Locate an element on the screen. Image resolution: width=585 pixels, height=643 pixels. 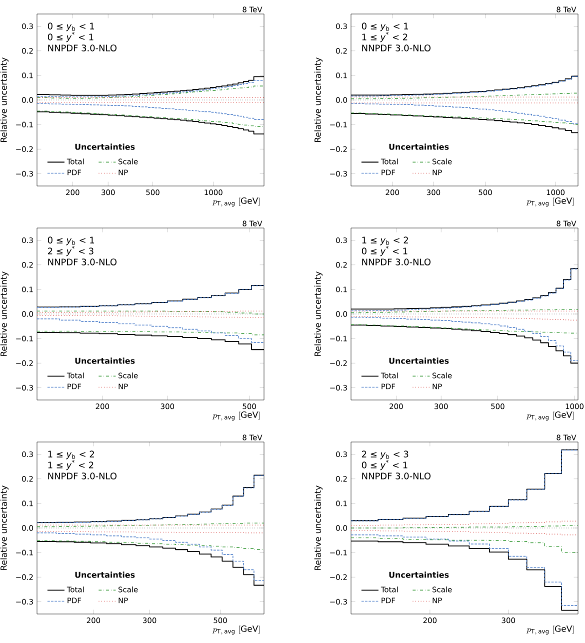
annotation: 2 ≤ y$^{*}$ < 3 is located at coordinates (71, 251).